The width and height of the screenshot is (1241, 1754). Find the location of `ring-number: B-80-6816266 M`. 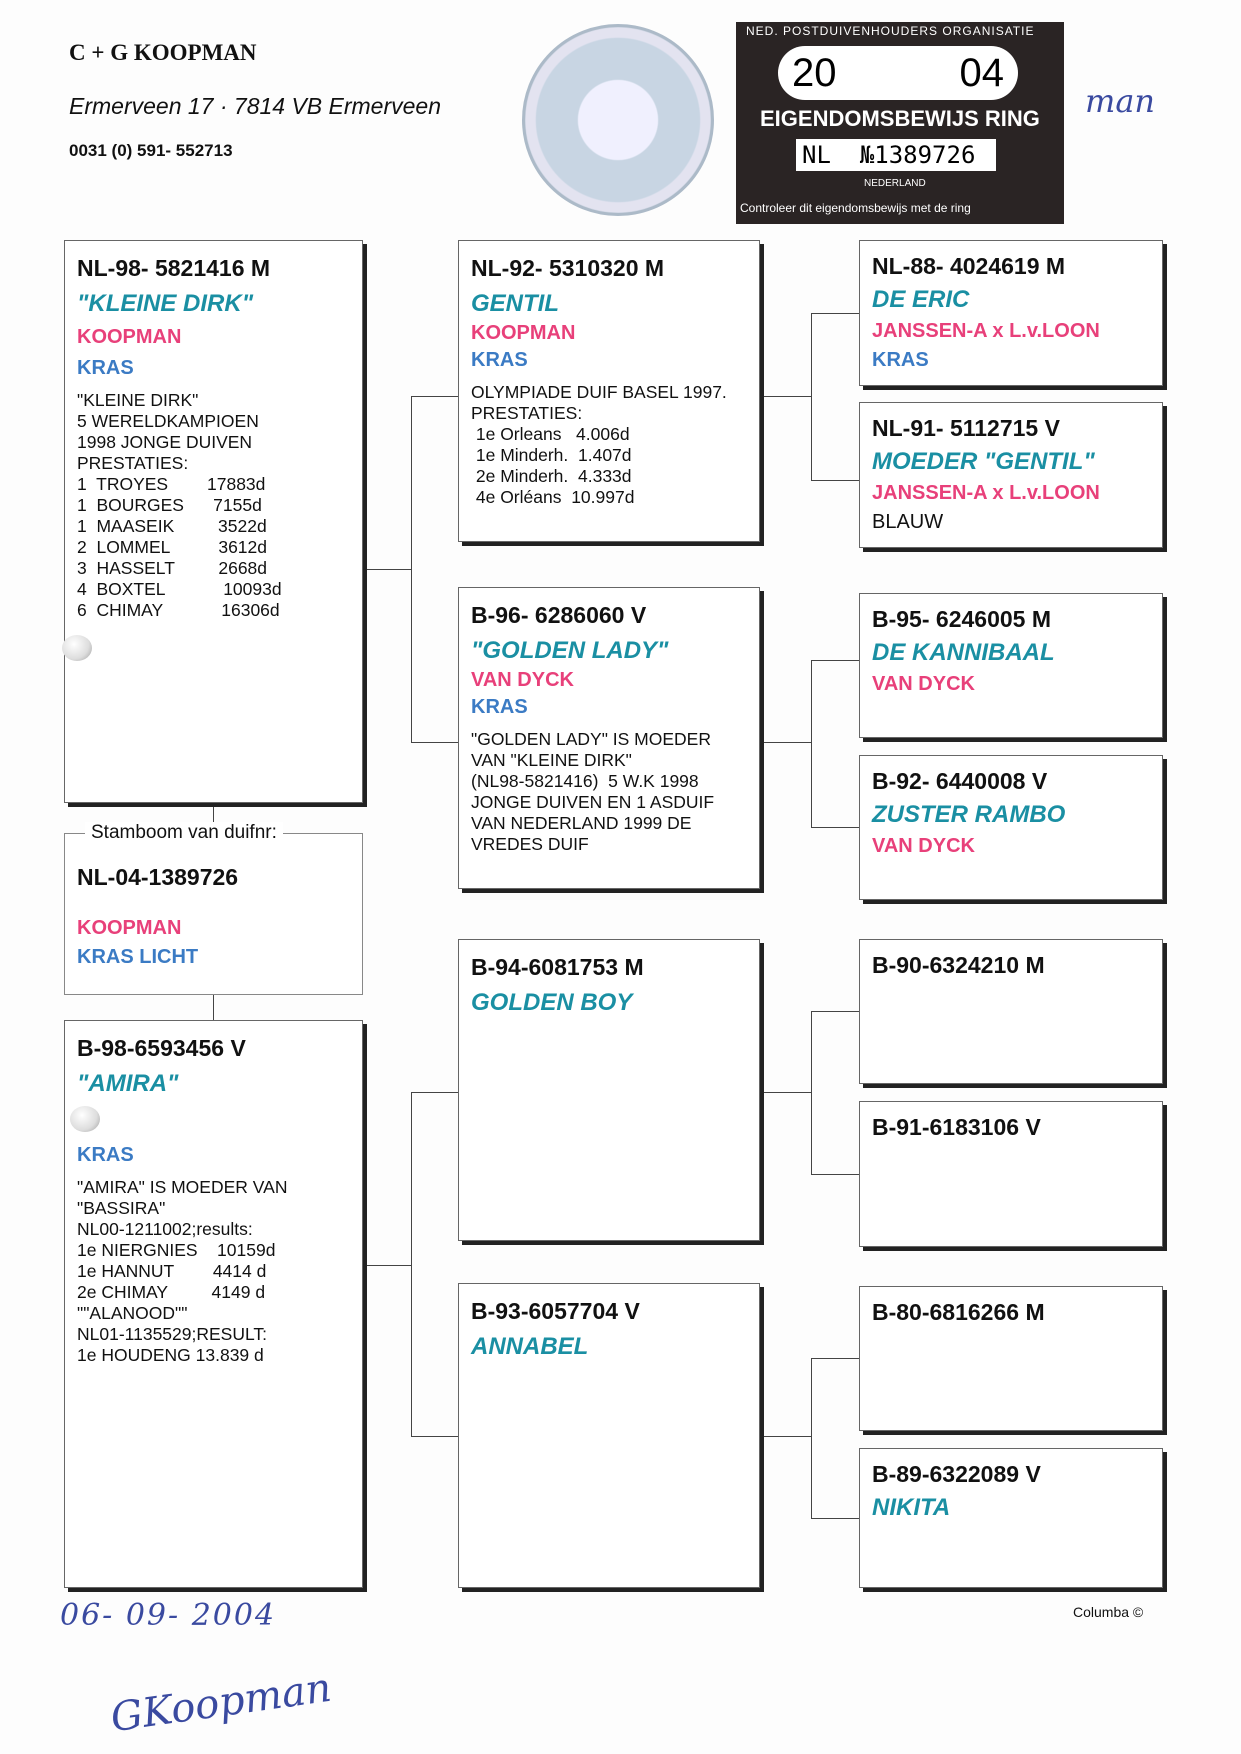

ring-number: B-80-6816266 M is located at coordinates (958, 1312).